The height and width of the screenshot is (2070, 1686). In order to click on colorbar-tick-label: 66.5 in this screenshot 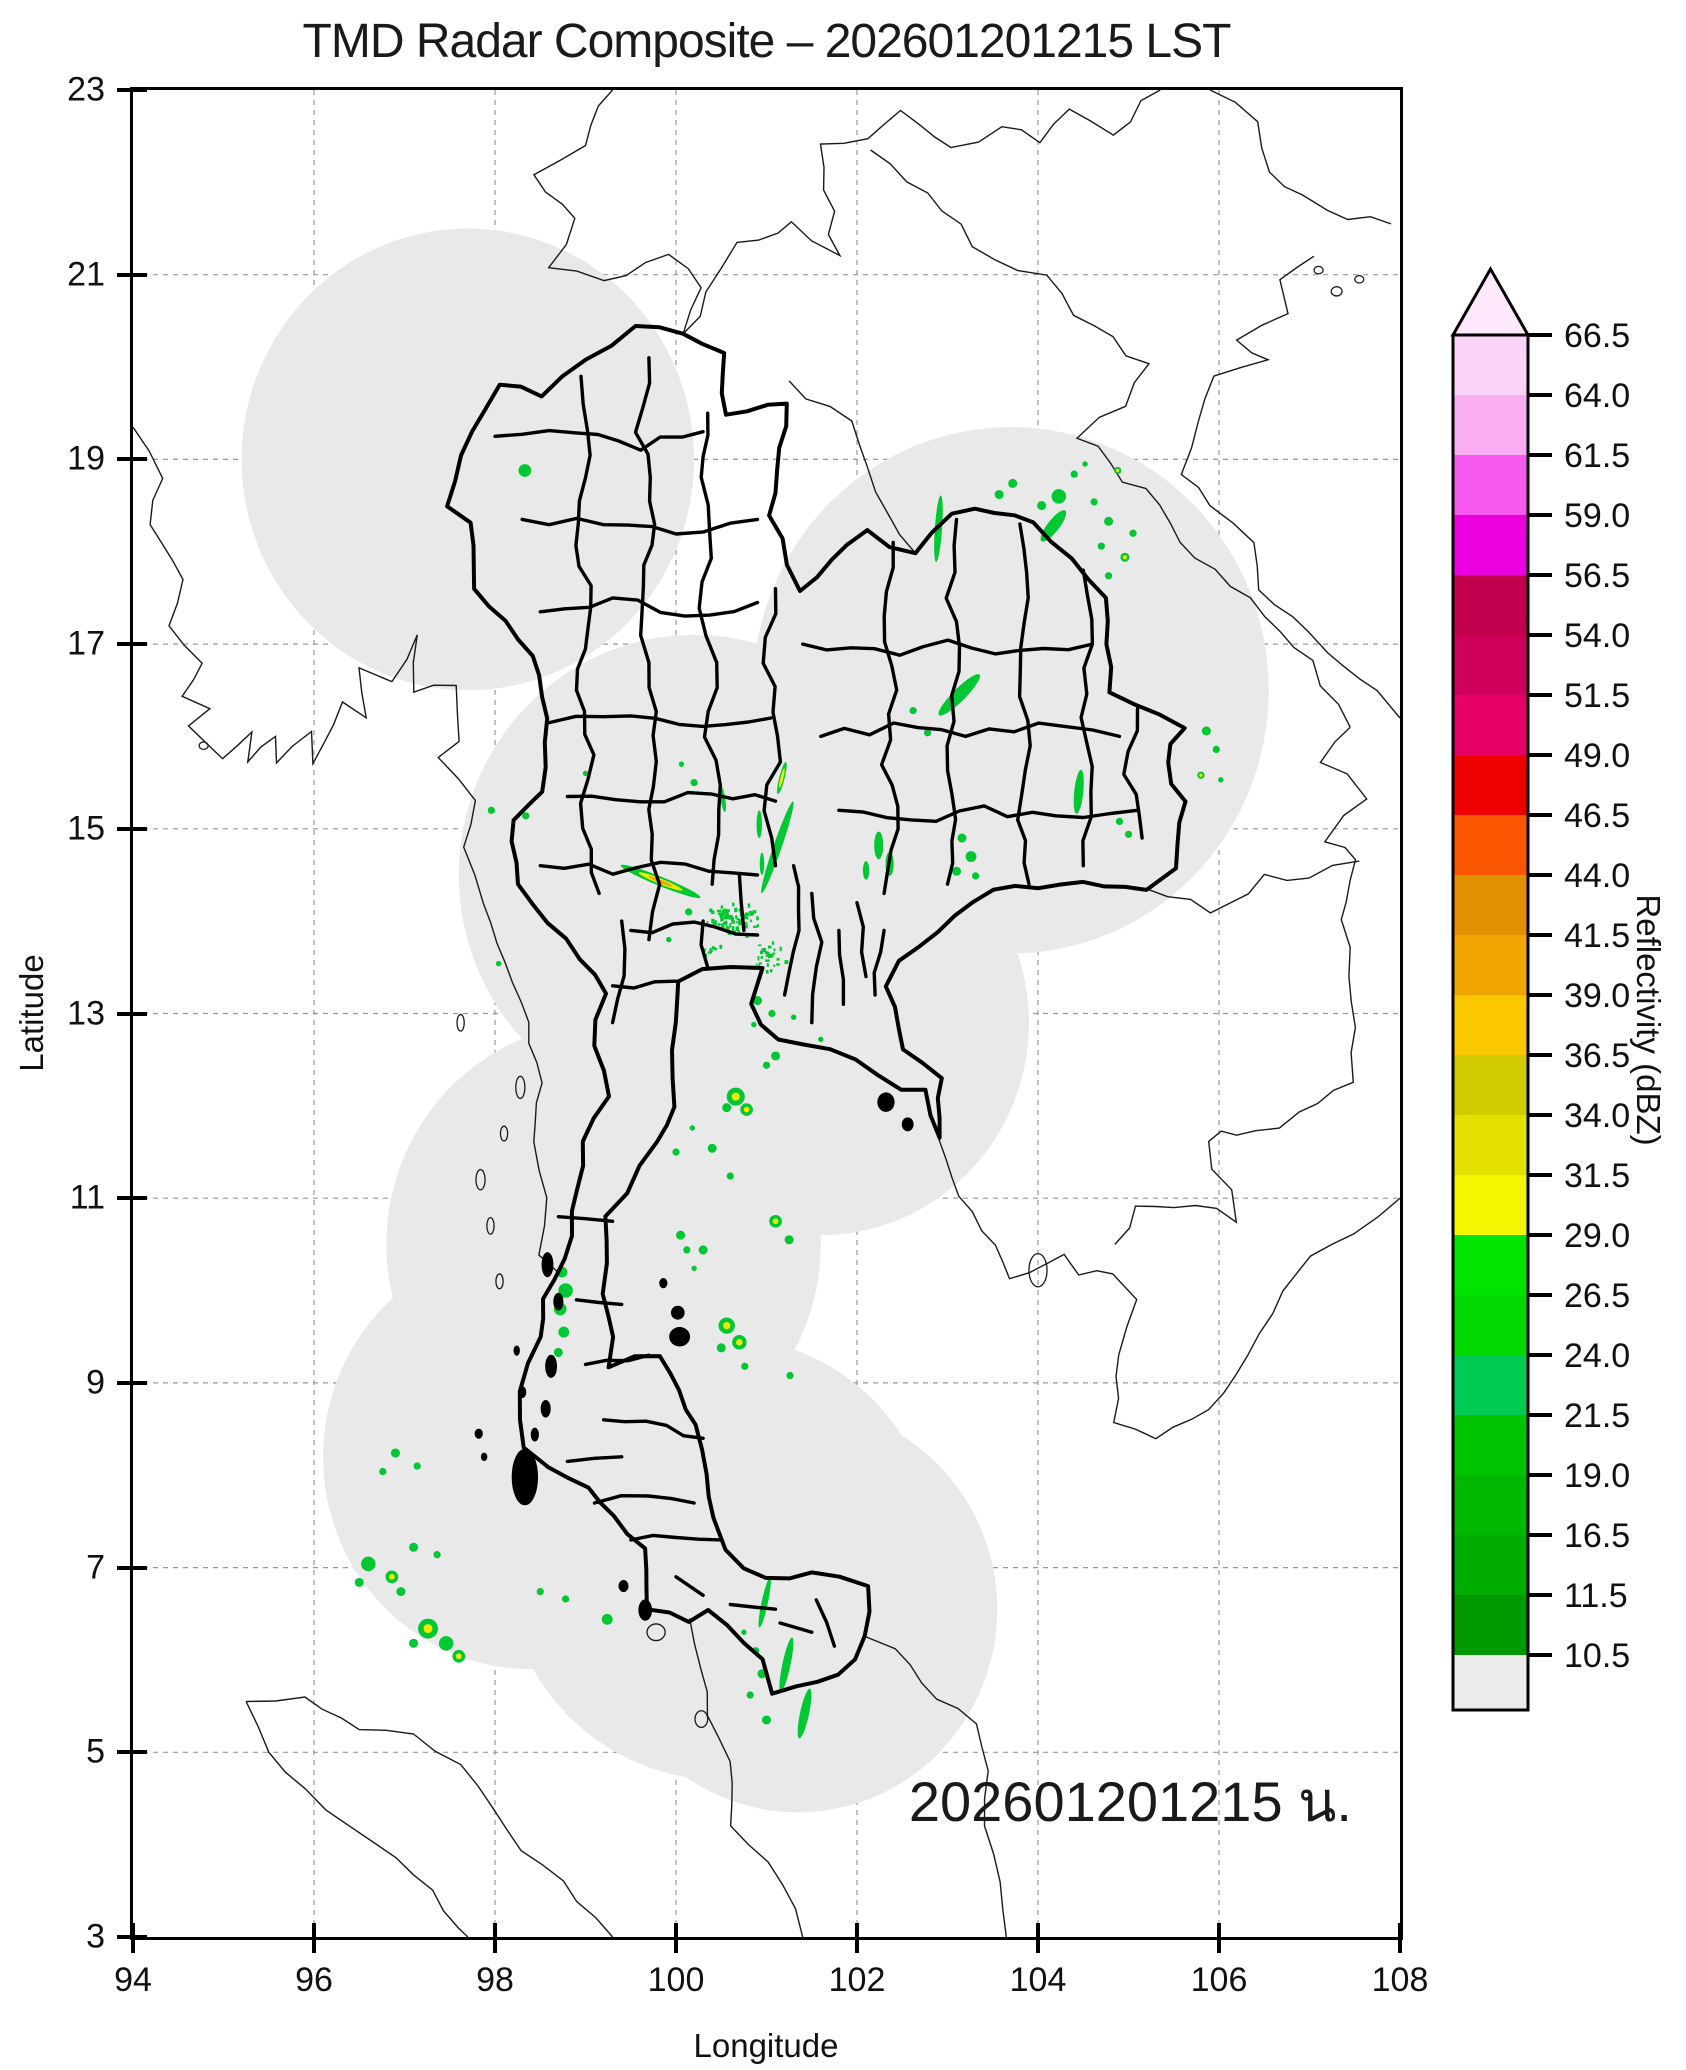, I will do `click(1597, 336)`.